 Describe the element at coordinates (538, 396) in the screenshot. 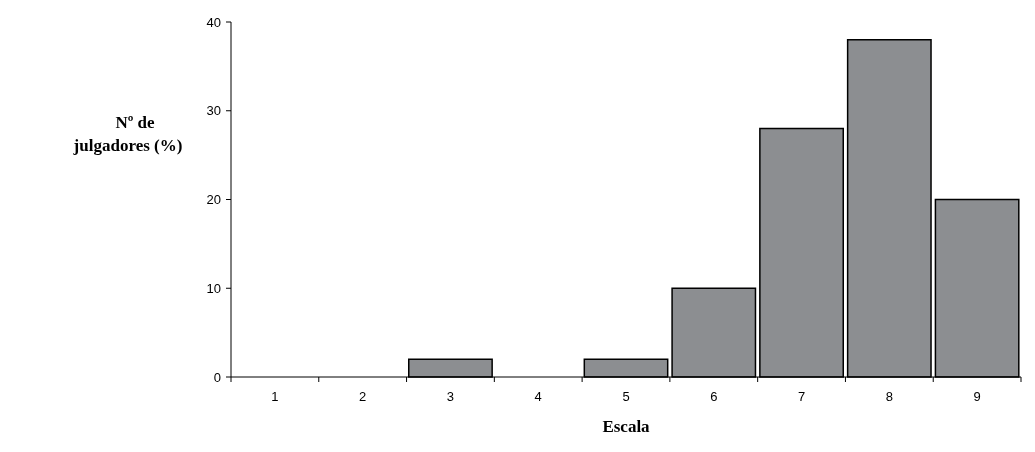

I see `x-tick-label: 4` at that location.